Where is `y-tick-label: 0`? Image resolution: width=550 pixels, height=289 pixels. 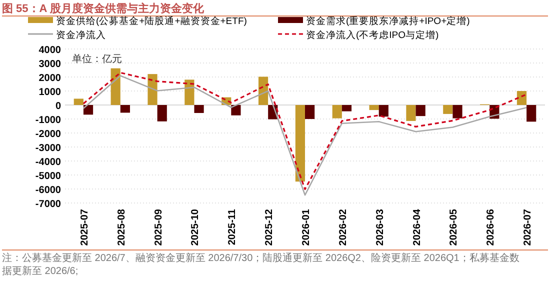
y-tick-label: 0 is located at coordinates (58, 106).